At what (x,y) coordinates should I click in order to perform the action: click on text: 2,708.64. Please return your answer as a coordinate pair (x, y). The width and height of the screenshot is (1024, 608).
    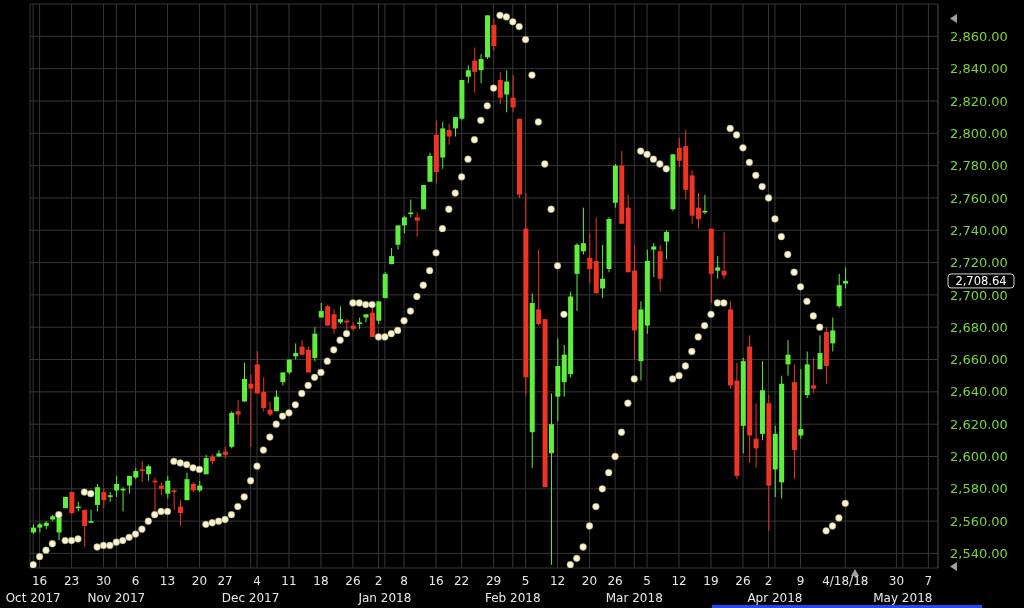
    Looking at the image, I should click on (981, 280).